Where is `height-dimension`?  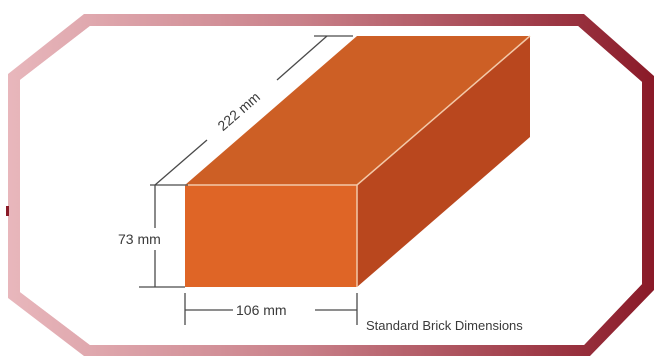
height-dimension is located at coordinates (162, 236).